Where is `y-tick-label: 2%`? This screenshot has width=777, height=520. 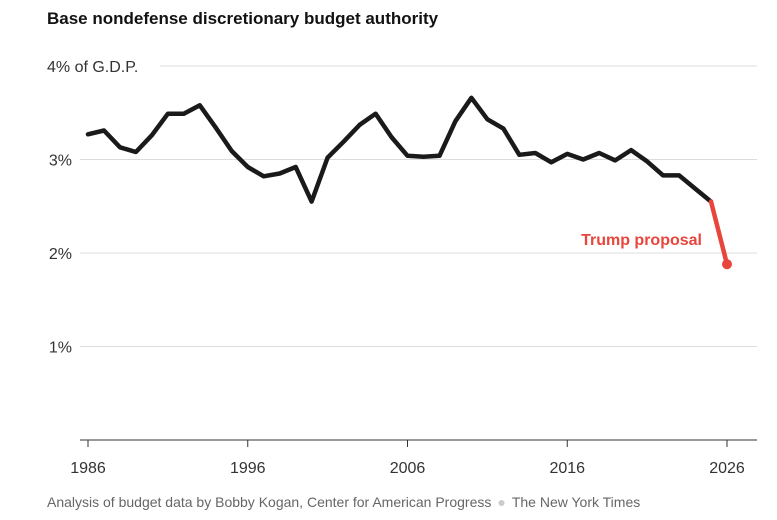
y-tick-label: 2% is located at coordinates (60, 254).